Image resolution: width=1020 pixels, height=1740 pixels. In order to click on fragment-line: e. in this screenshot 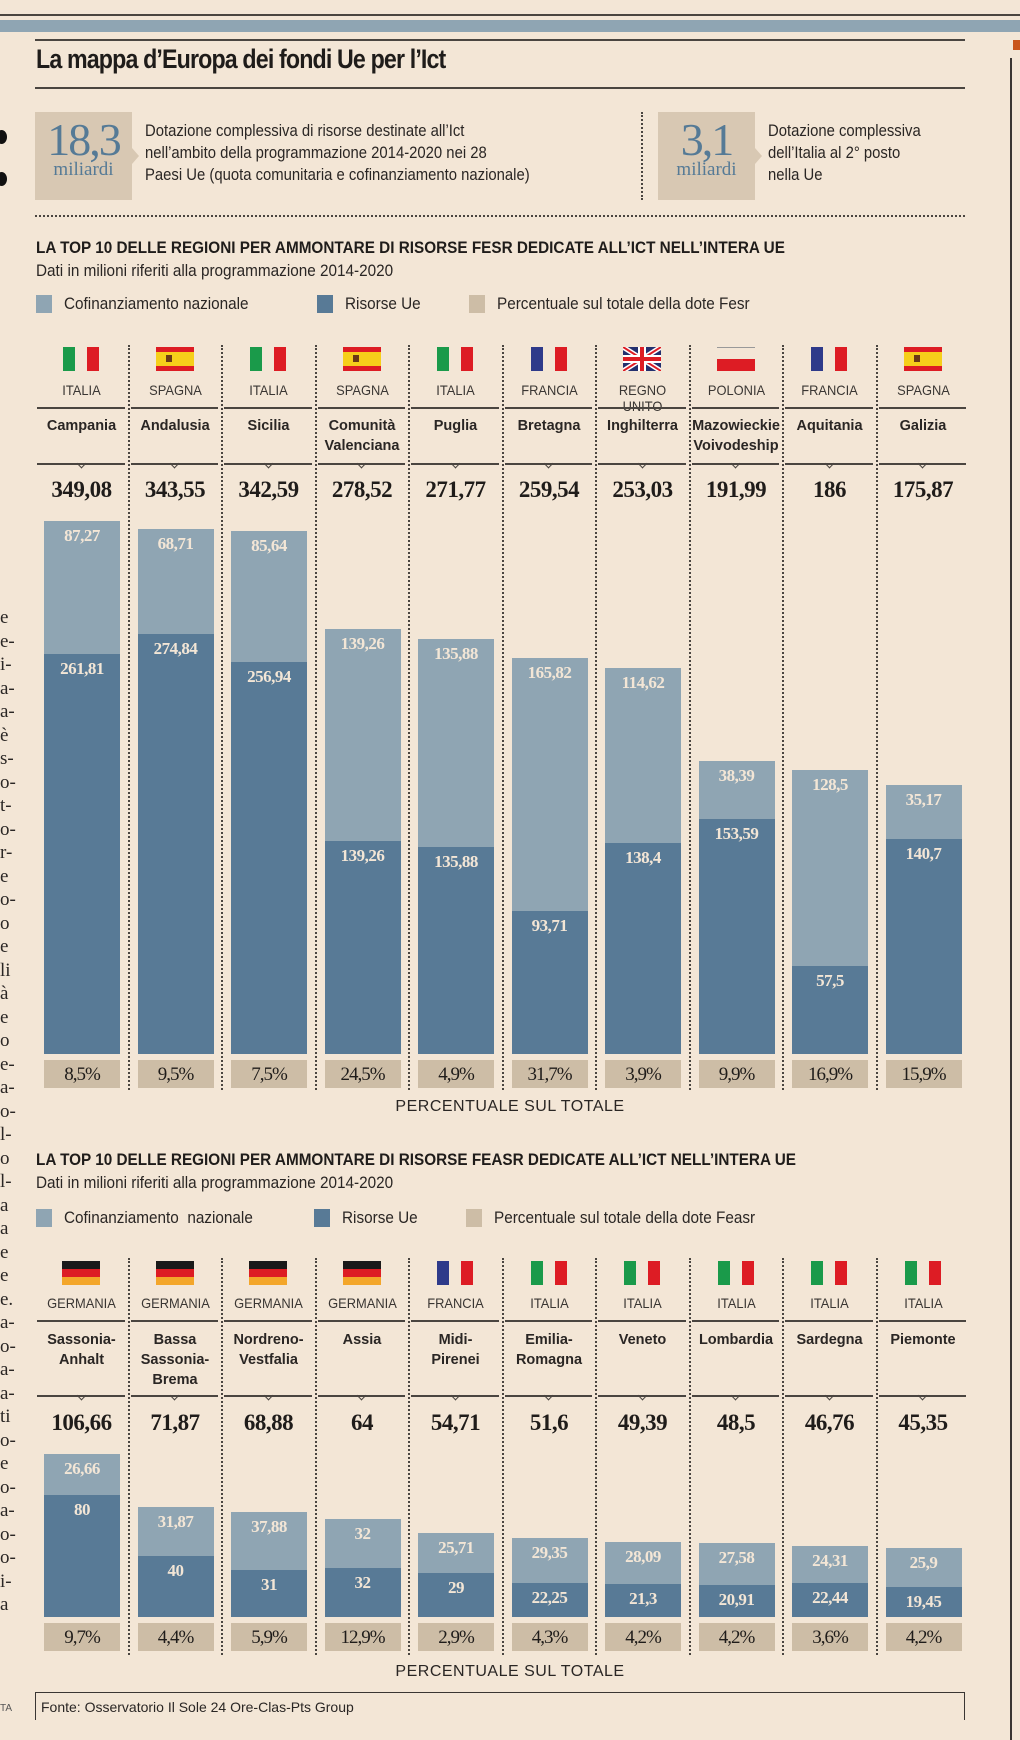, I will do `click(7, 1299)`.